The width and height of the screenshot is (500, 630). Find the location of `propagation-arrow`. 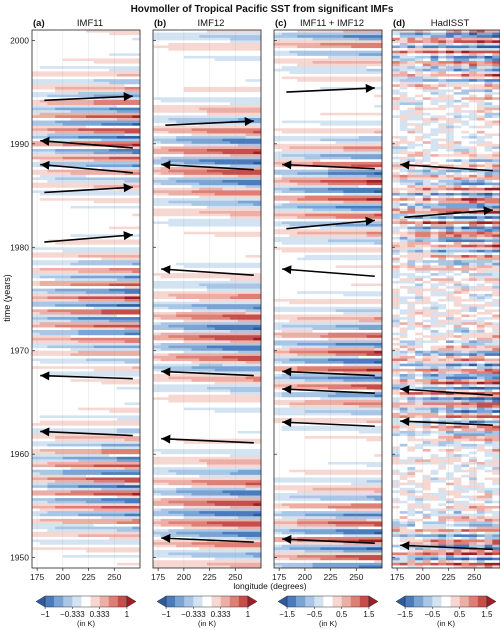

propagation-arrow is located at coordinates (86, 376).